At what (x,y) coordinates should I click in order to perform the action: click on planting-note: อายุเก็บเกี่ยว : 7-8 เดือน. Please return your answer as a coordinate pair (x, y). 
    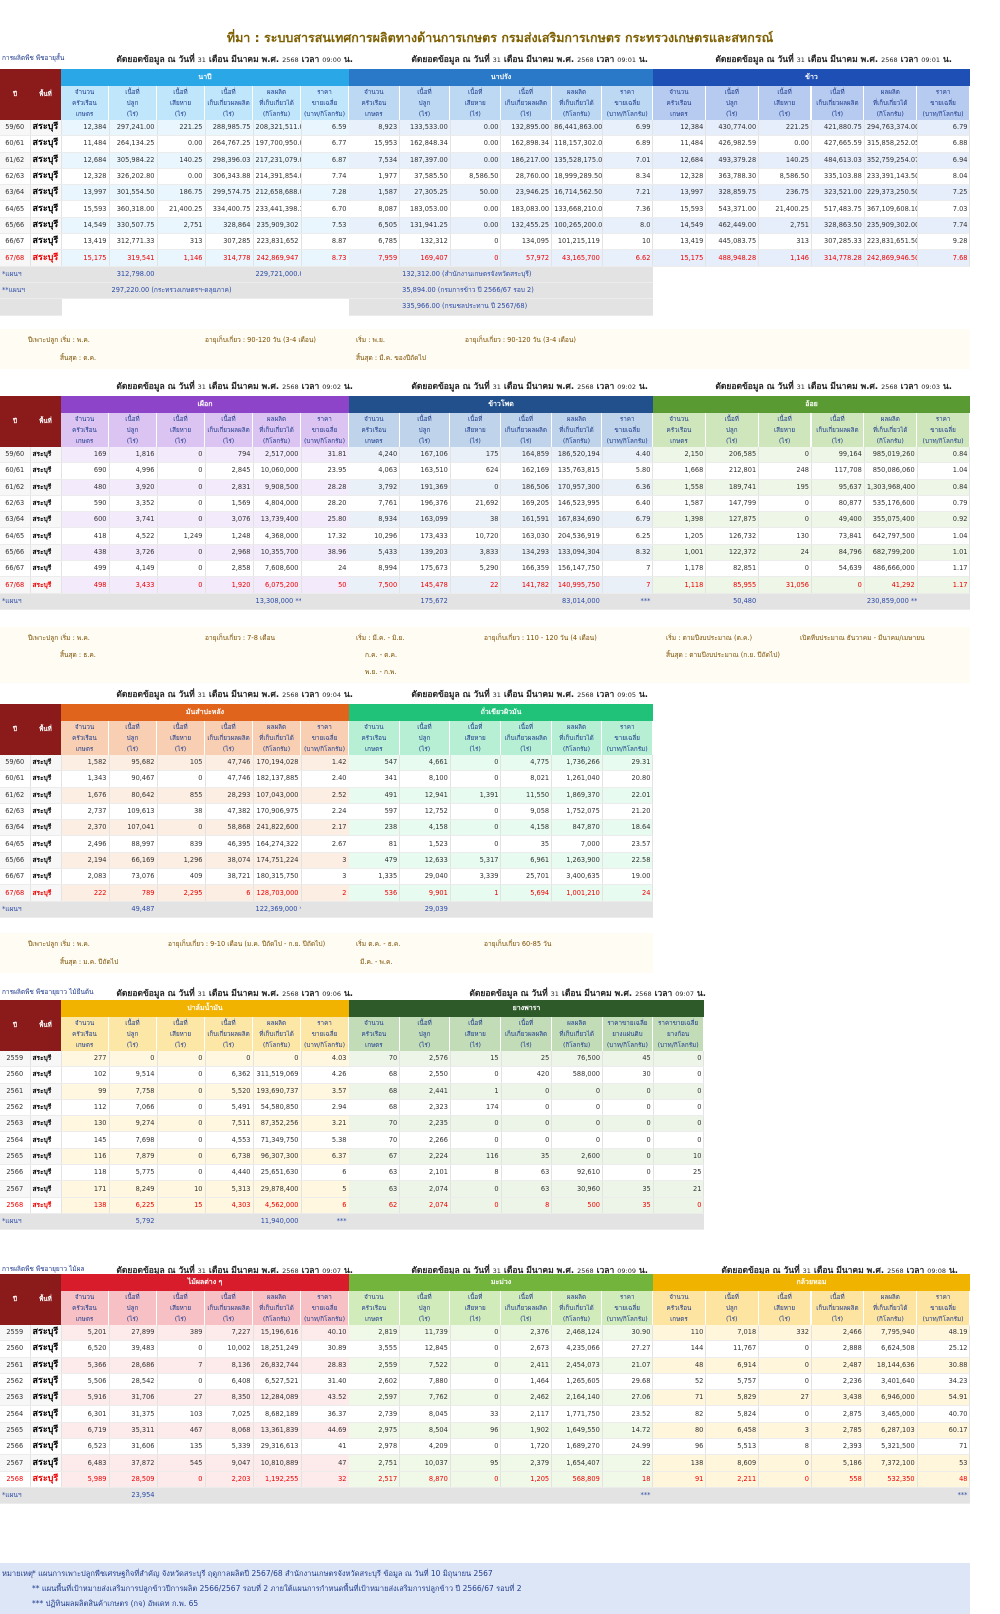
    Looking at the image, I should click on (240, 638).